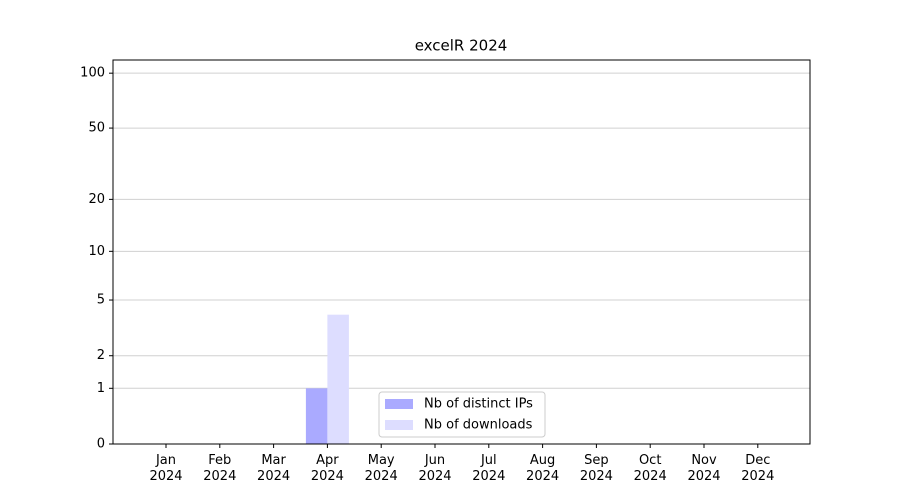 Image resolution: width=900 pixels, height=500 pixels. What do you see at coordinates (596, 468) in the screenshot?
I see `x-tick-label: Sep 2024` at bounding box center [596, 468].